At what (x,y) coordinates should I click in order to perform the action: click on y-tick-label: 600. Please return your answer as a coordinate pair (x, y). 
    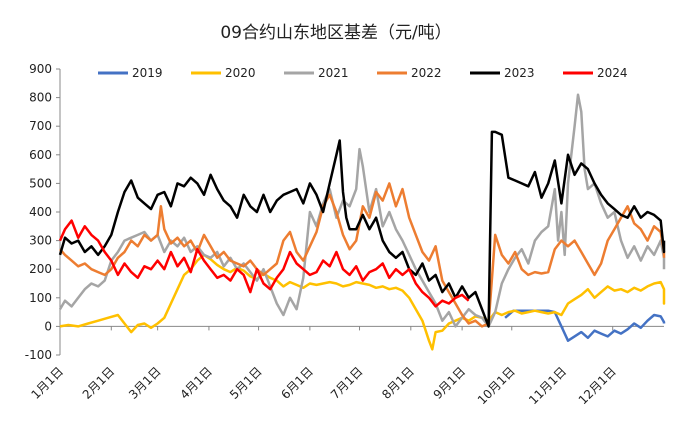
    Looking at the image, I should click on (40, 155).